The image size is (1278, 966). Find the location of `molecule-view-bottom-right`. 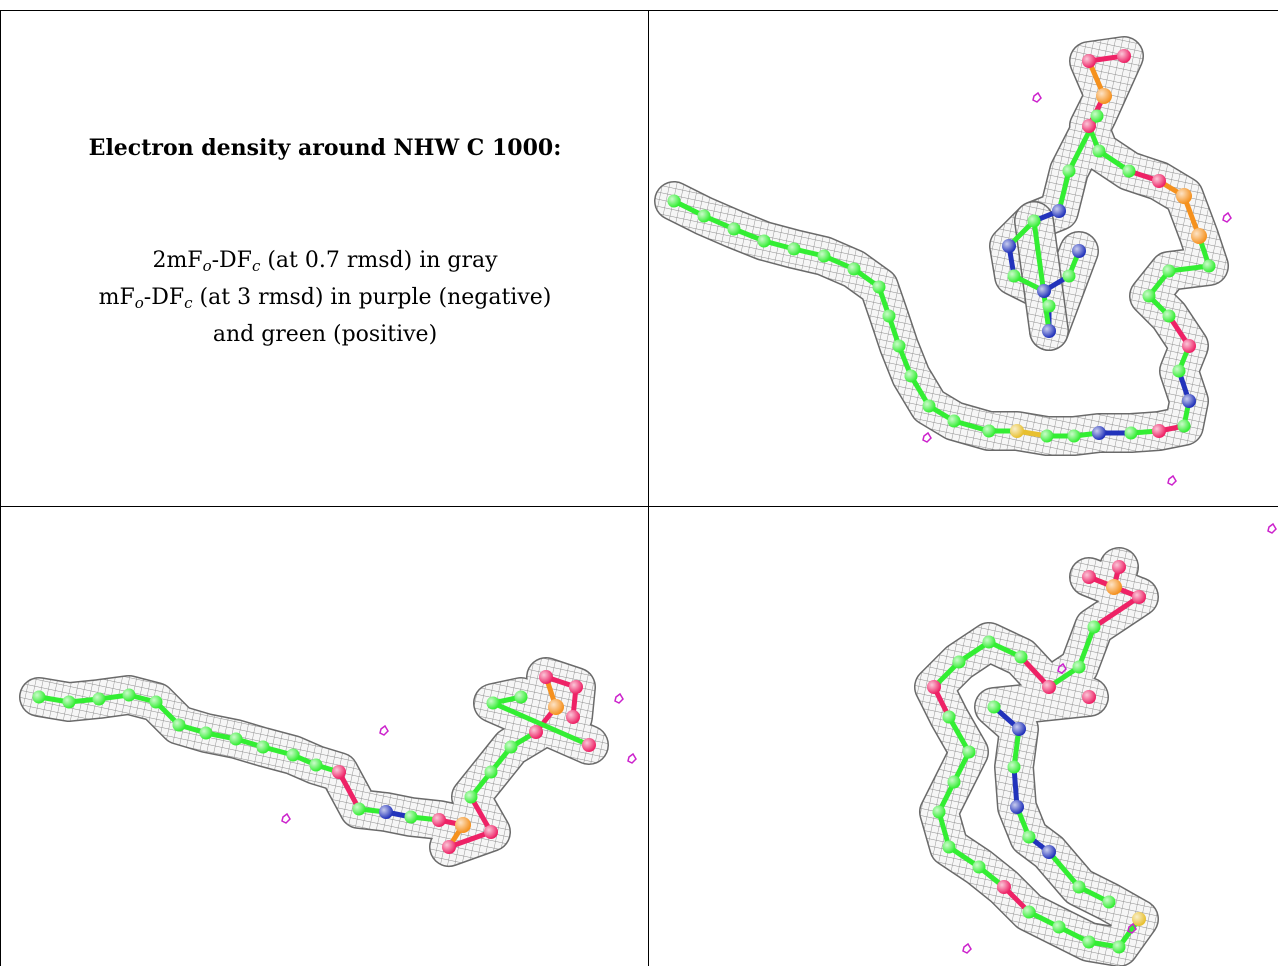

molecule-view-bottom-right is located at coordinates (1095, 744).